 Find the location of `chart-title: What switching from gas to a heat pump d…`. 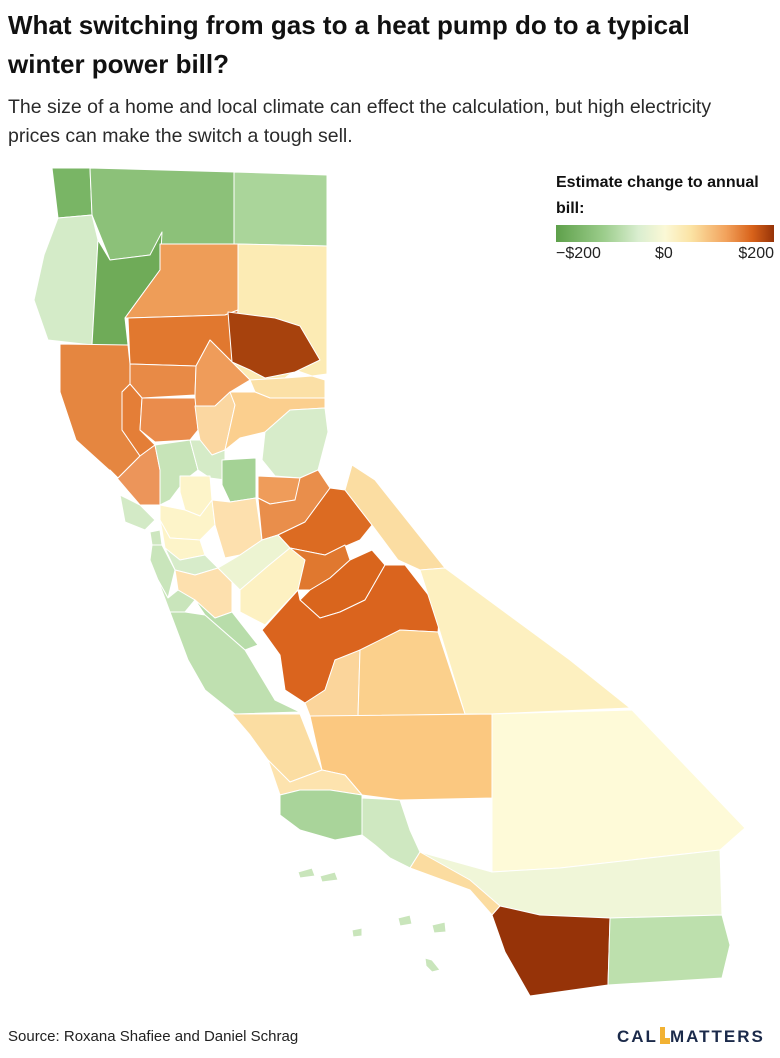

chart-title: What switching from gas to a heat pump d… is located at coordinates (349, 44).